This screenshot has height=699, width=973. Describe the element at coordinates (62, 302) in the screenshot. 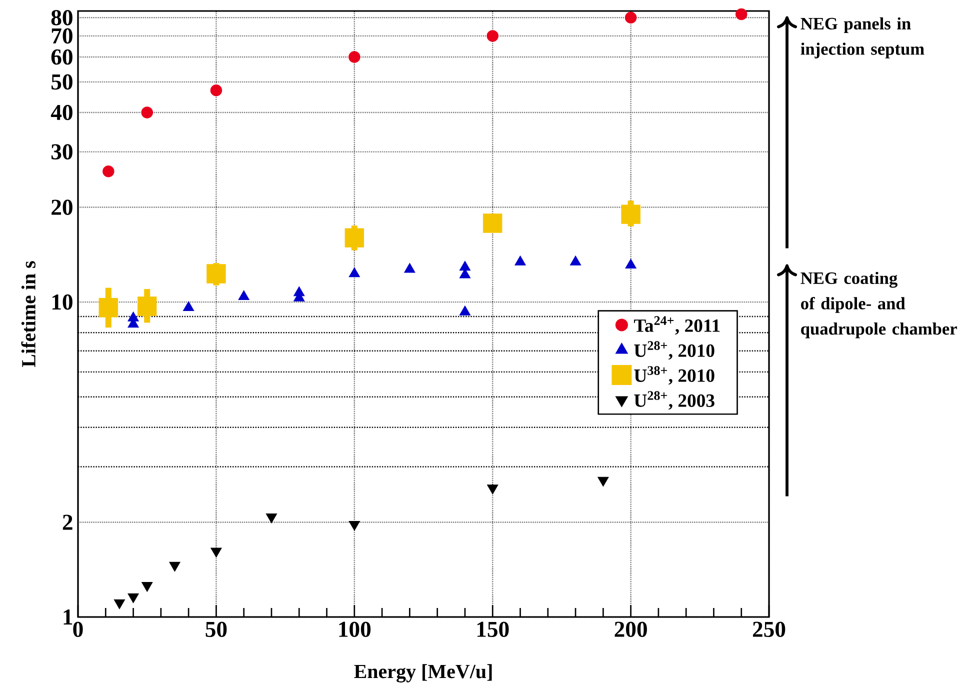

I see `y-tick-label: 10` at that location.